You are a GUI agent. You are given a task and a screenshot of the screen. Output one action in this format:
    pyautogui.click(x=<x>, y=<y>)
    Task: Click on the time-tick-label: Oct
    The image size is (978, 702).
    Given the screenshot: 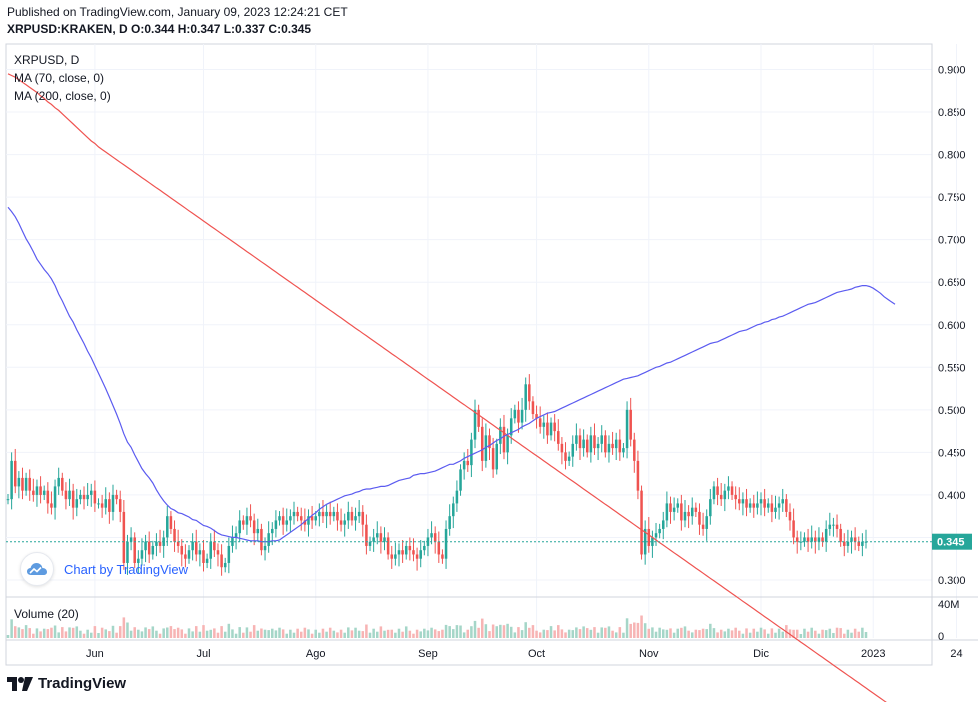 What is the action you would take?
    pyautogui.click(x=536, y=654)
    